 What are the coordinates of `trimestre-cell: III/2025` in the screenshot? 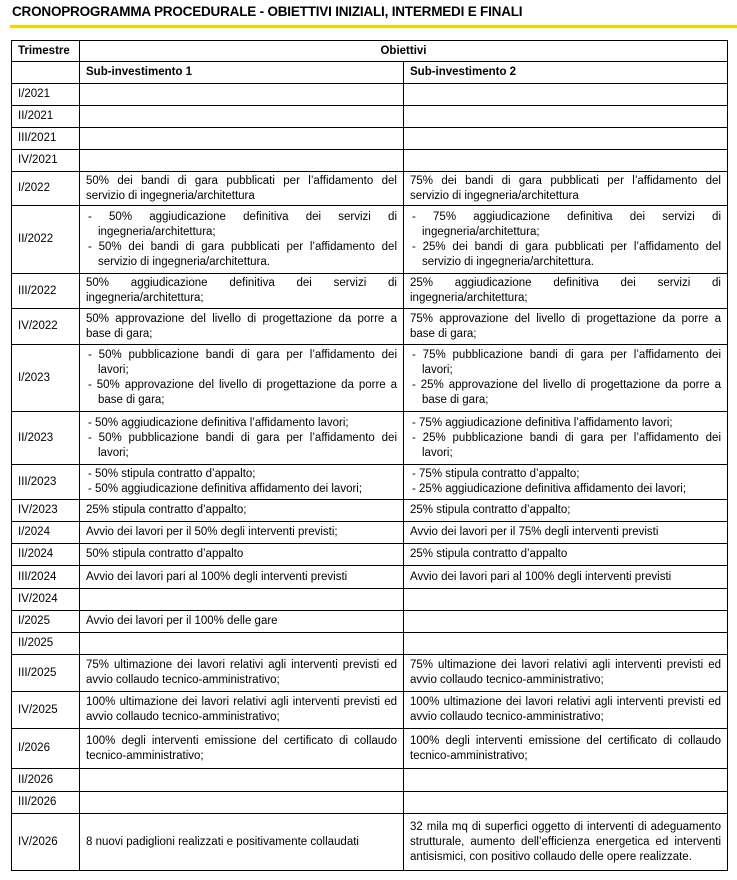 It's located at (45, 673).